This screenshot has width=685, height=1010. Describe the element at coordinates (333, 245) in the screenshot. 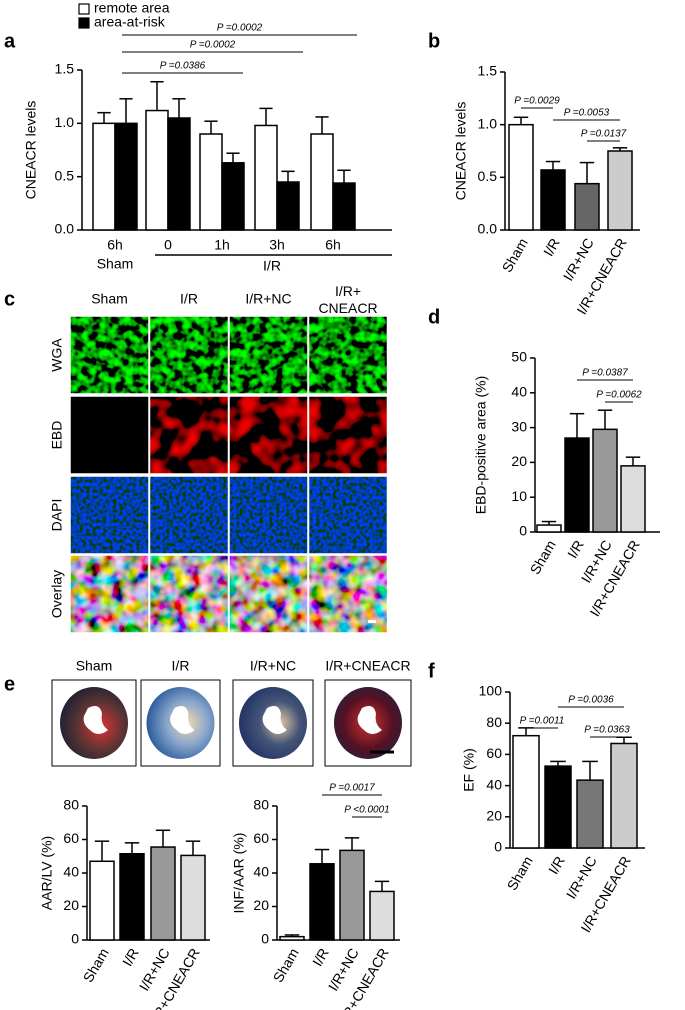

I see `x-tick-label: 6h` at that location.